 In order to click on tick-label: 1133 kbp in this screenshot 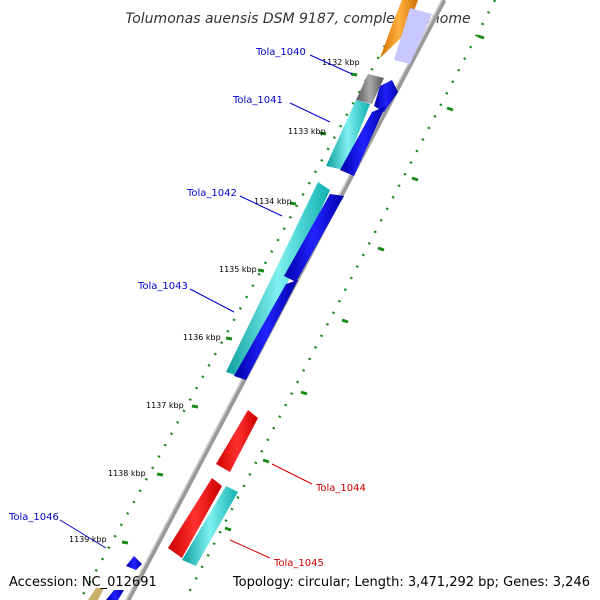, I will do `click(307, 131)`.